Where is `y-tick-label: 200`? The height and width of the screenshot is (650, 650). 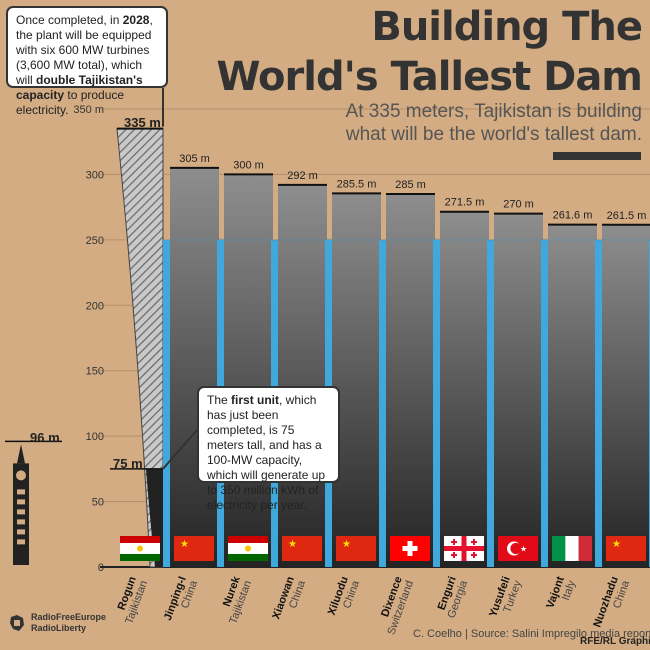
y-tick-label: 200 is located at coordinates (95, 306).